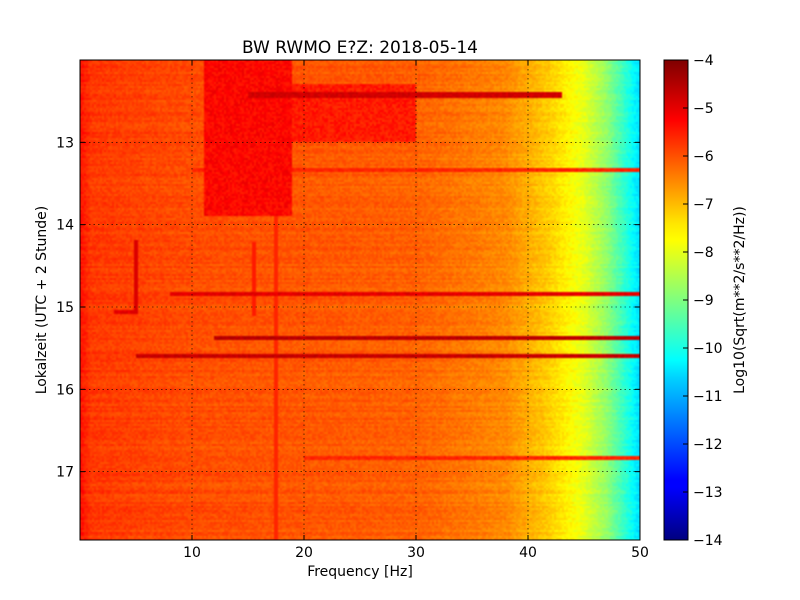 The image size is (800, 600). I want to click on y-tick-label: 14, so click(65, 226).